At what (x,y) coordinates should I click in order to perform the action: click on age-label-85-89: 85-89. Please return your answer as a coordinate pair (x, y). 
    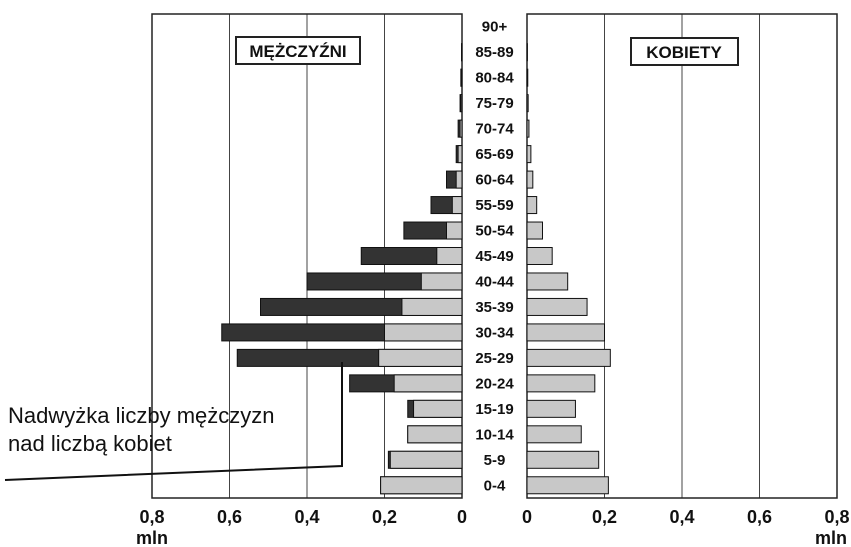
    Looking at the image, I should click on (494, 52).